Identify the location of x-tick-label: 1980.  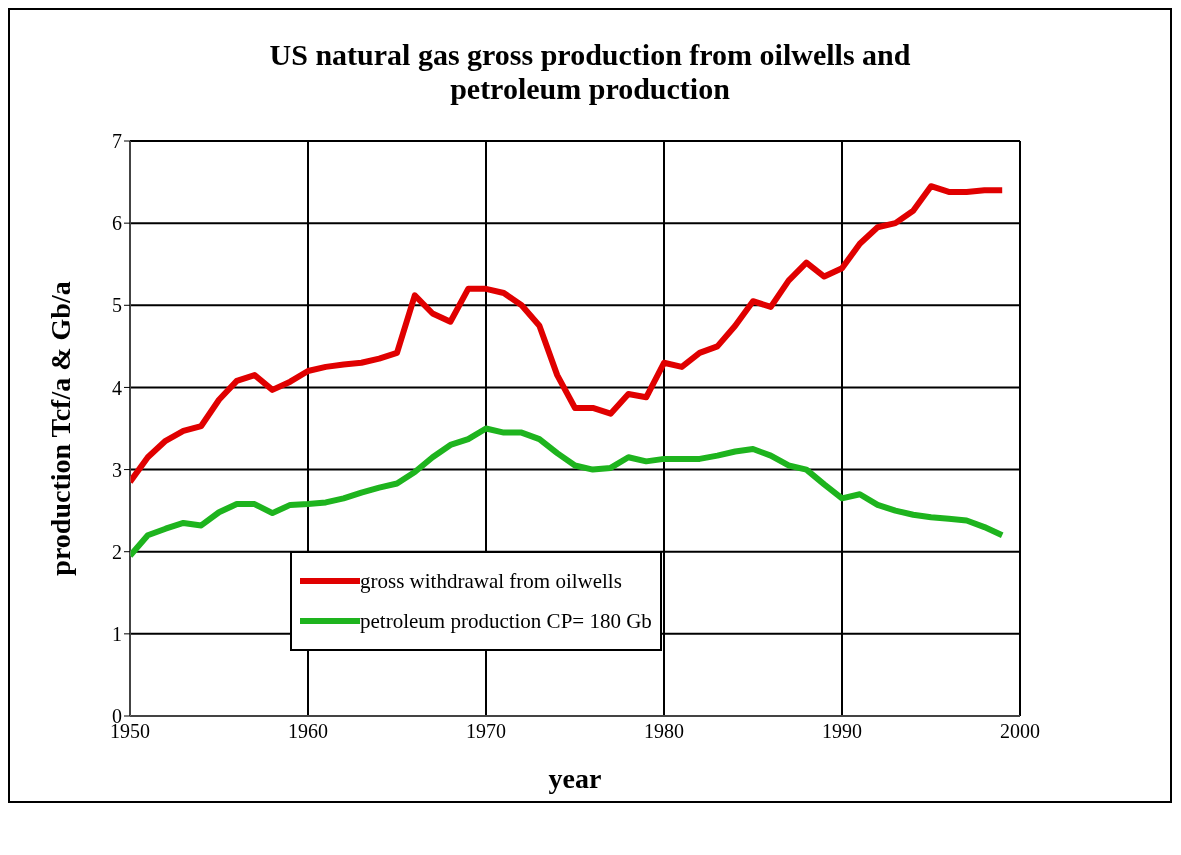
(664, 731).